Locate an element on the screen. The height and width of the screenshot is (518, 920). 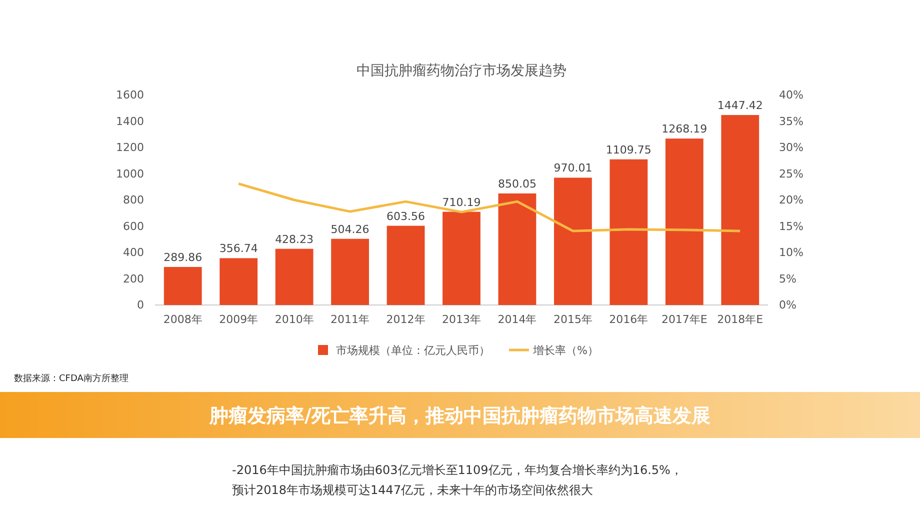
x-tick-label: 2009年 is located at coordinates (238, 319).